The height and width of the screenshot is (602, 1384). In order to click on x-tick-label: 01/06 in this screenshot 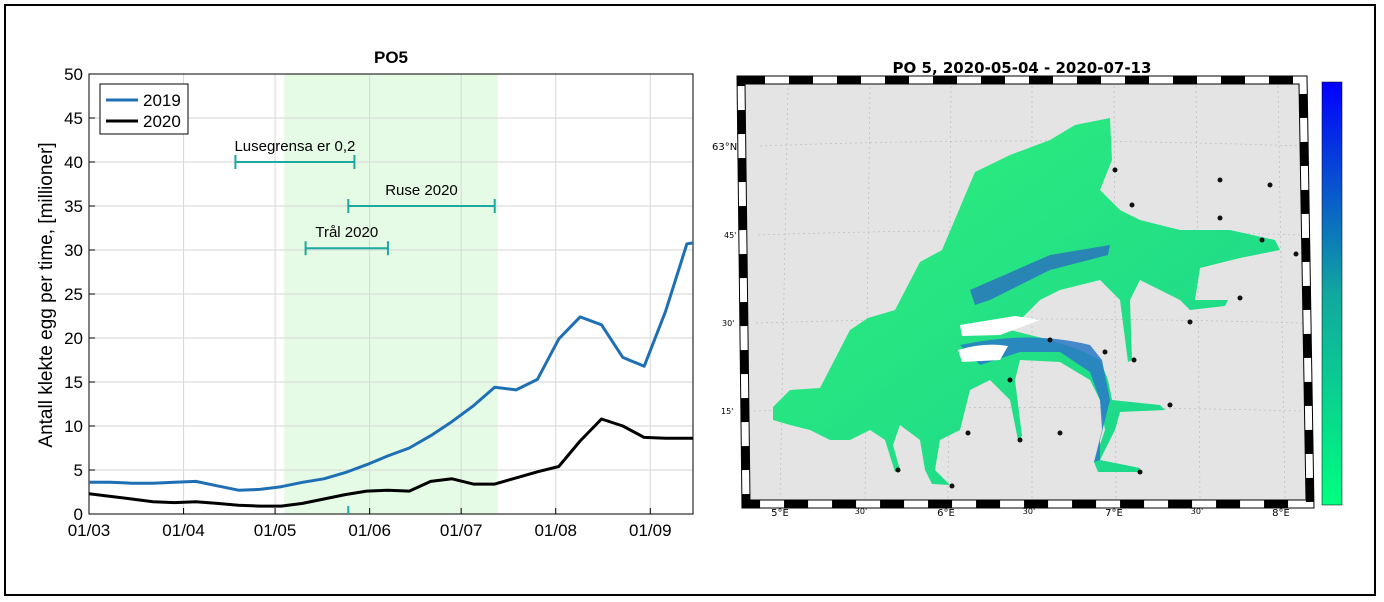, I will do `click(369, 530)`.